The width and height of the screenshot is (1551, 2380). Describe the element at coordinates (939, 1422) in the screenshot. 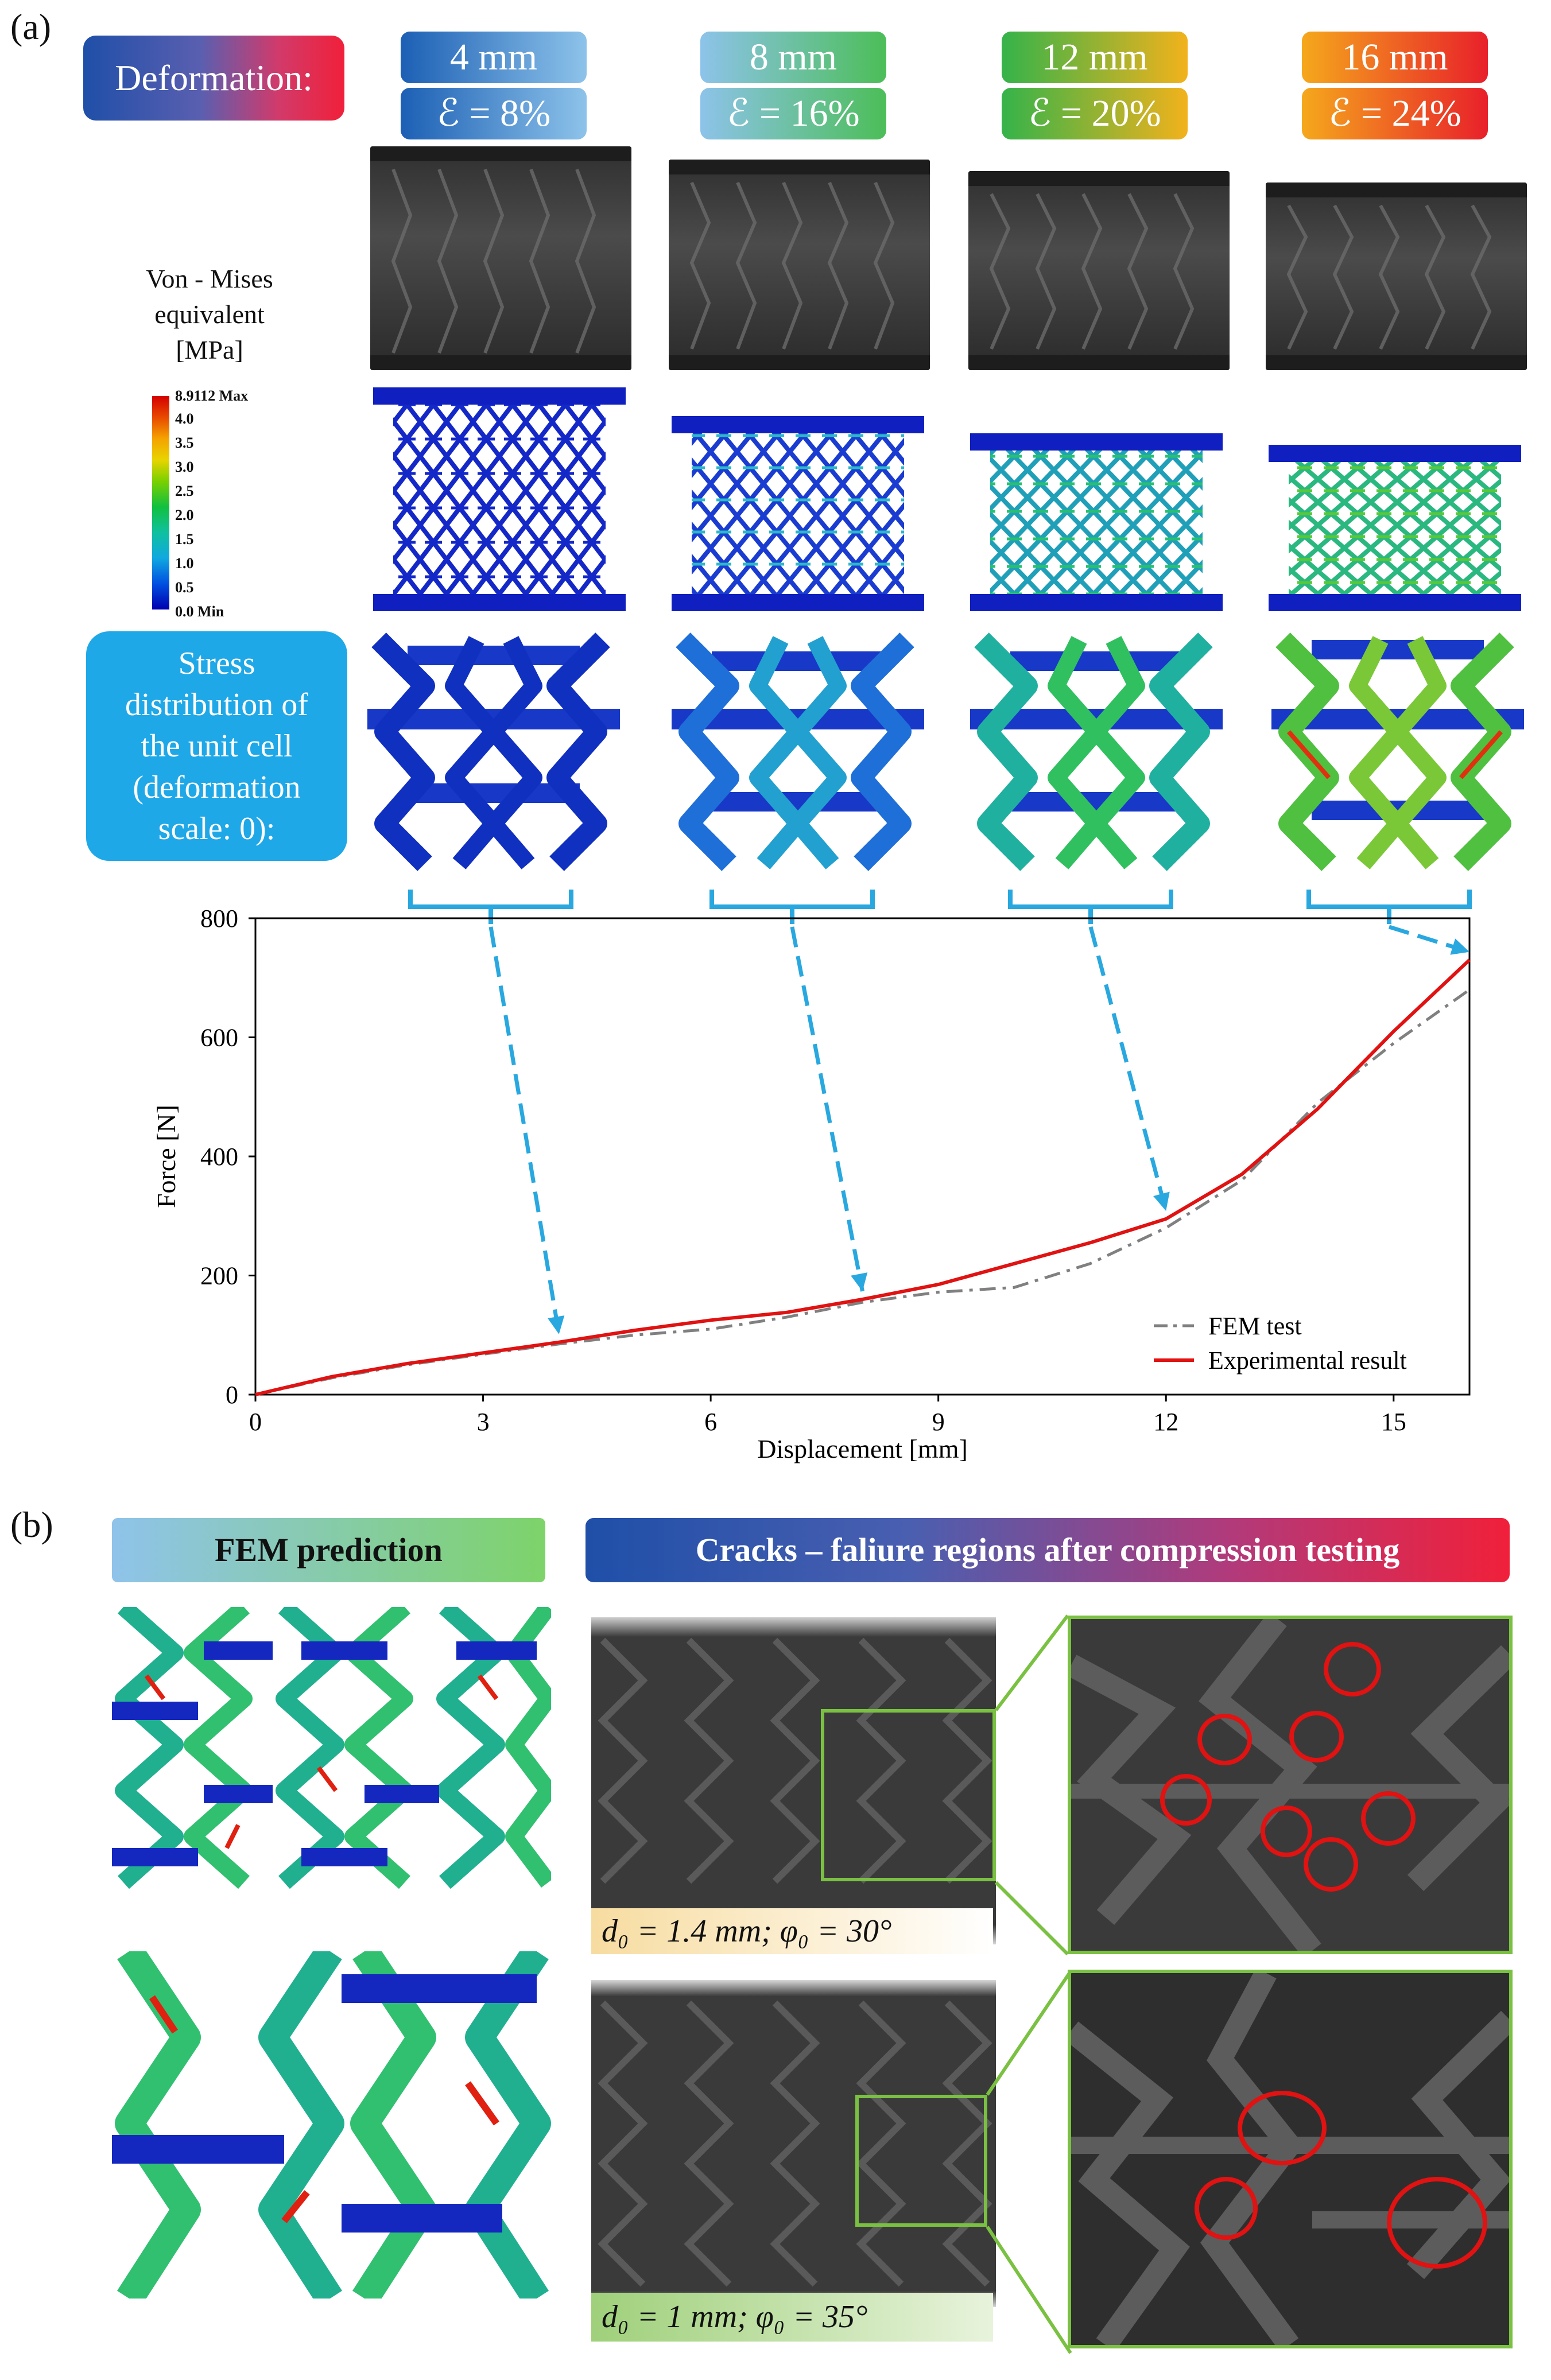

I see `x-tick-label: 9` at that location.